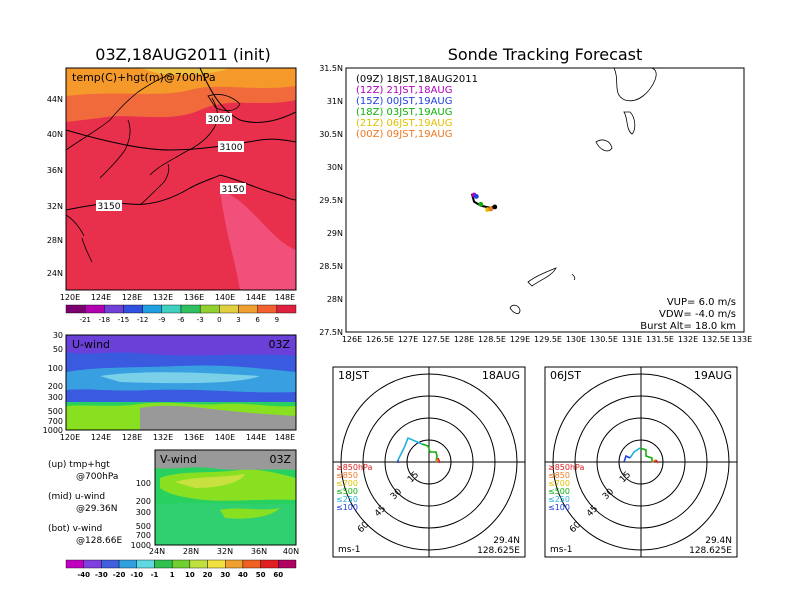  What do you see at coordinates (97, 509) in the screenshot?
I see `note-line: @29.36N` at bounding box center [97, 509].